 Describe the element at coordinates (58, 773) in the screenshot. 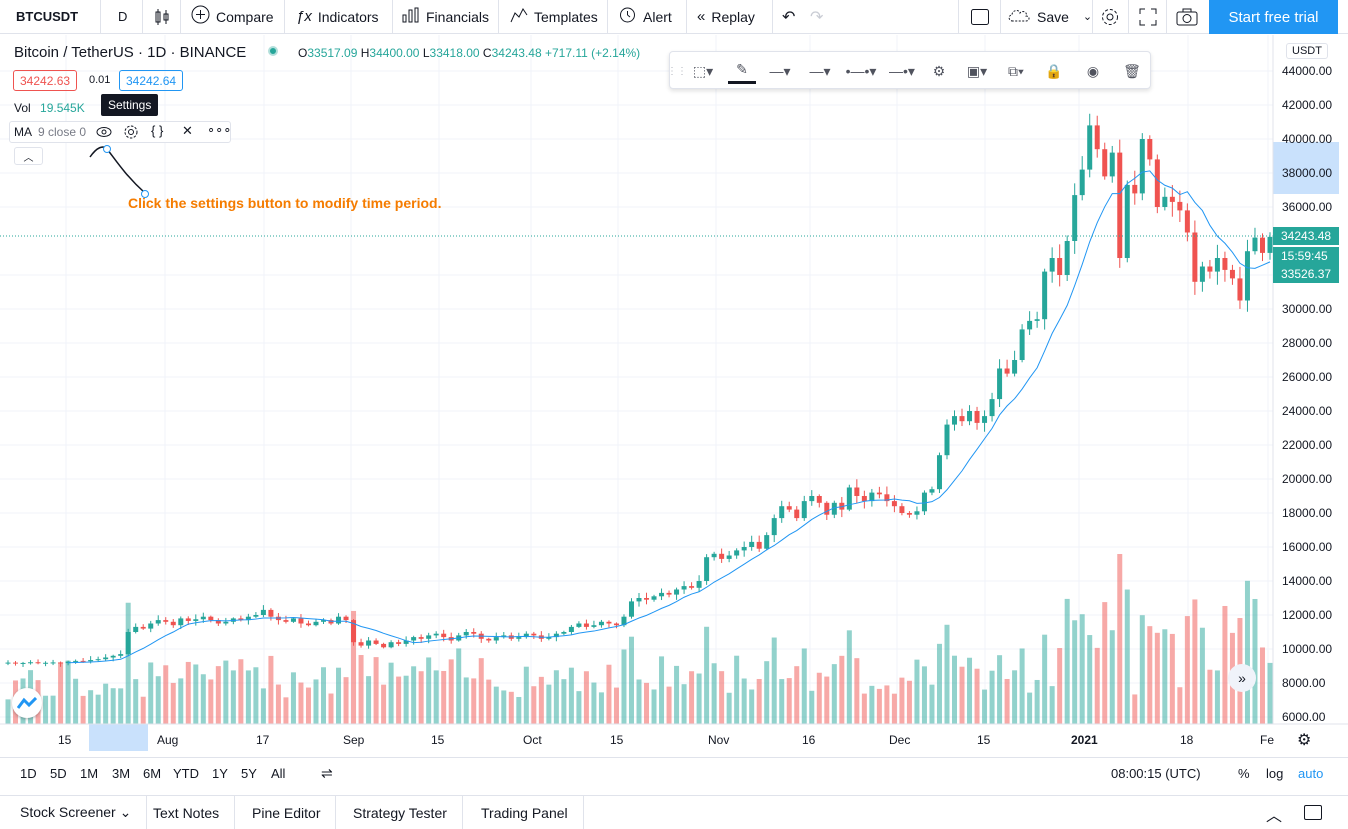

I see `range-5d: 5D` at that location.